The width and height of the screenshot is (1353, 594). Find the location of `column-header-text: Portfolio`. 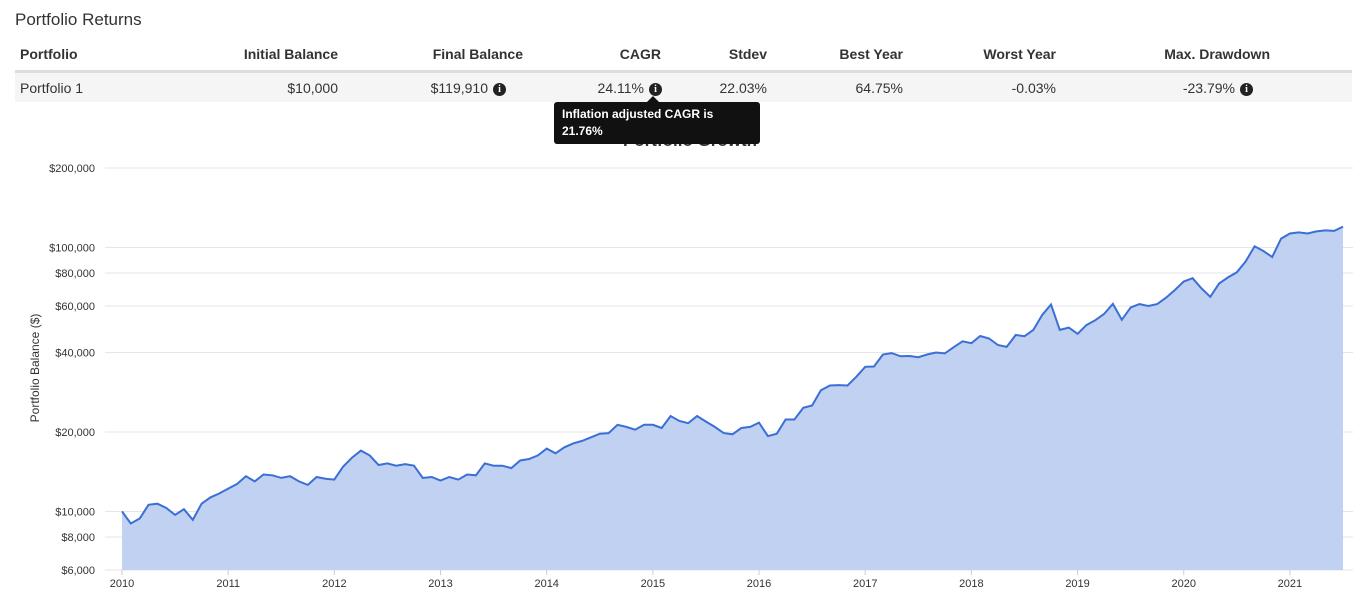

column-header-text: Portfolio is located at coordinates (49, 54).